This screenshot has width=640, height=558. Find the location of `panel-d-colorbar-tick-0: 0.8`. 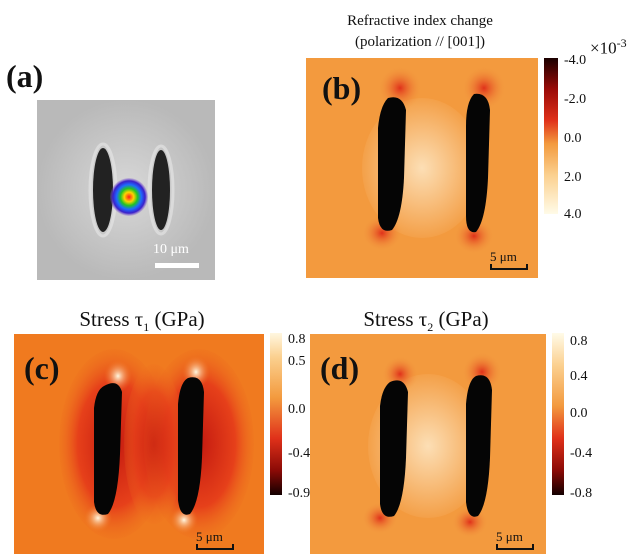

panel-d-colorbar-tick-0: 0.8 is located at coordinates (579, 341).